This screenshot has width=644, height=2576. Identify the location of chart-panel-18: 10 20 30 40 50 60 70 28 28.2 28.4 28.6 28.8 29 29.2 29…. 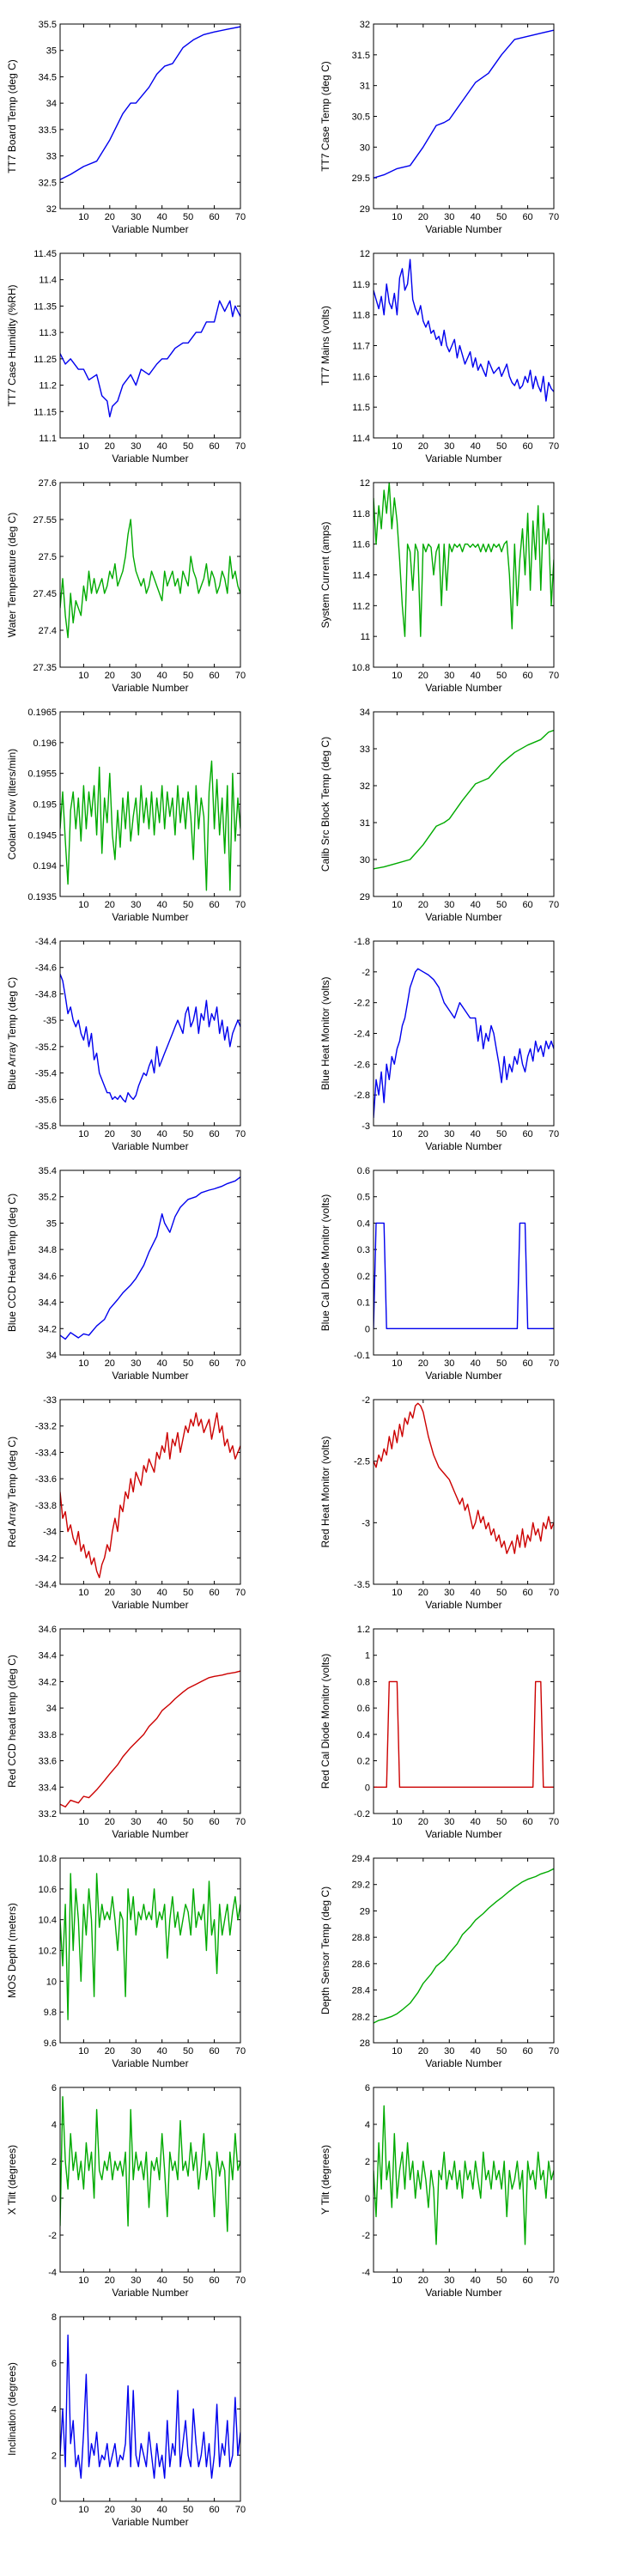
(452, 1965).